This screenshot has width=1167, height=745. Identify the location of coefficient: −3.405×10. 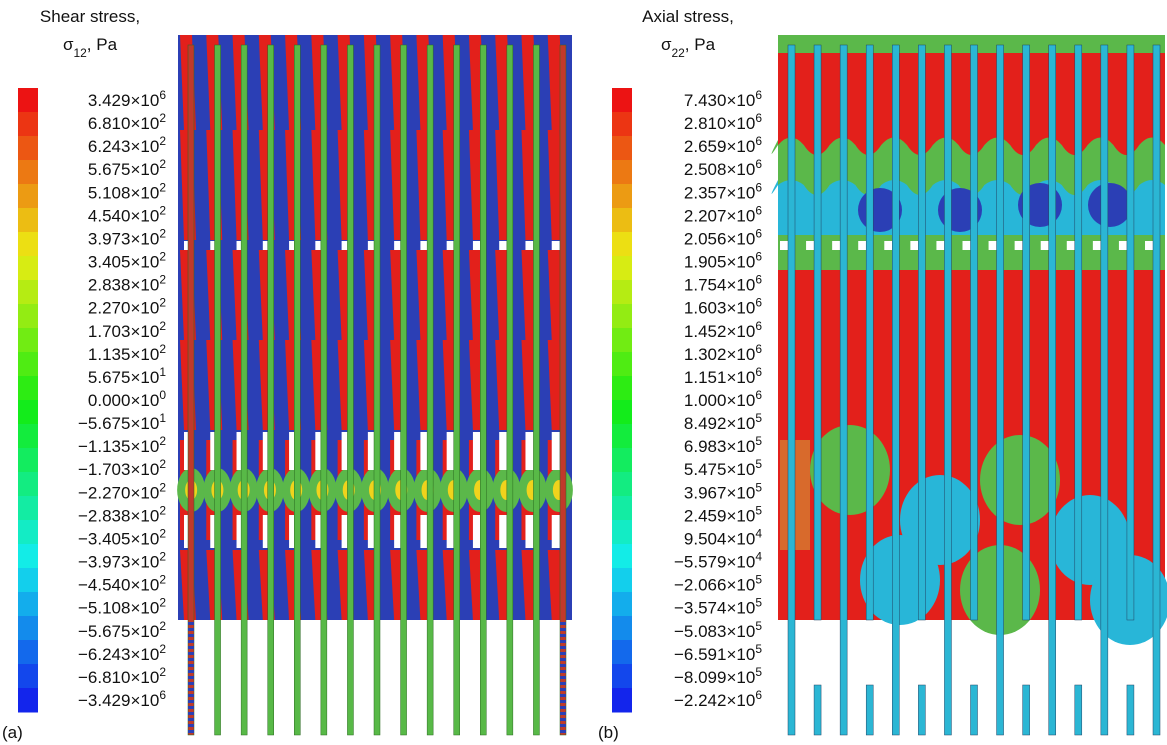
(118, 538).